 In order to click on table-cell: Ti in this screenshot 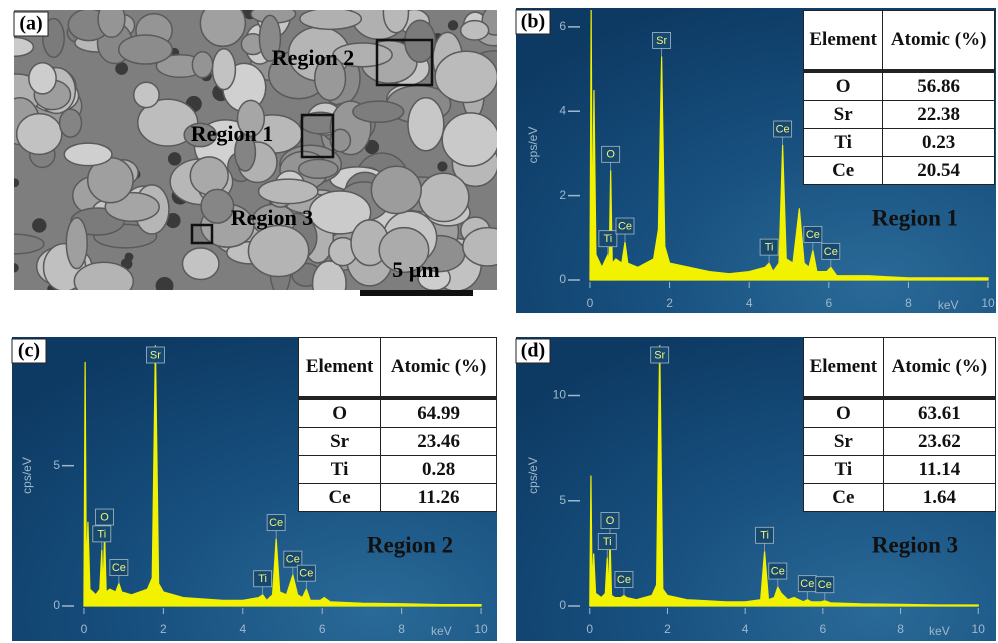, I will do `click(339, 469)`.